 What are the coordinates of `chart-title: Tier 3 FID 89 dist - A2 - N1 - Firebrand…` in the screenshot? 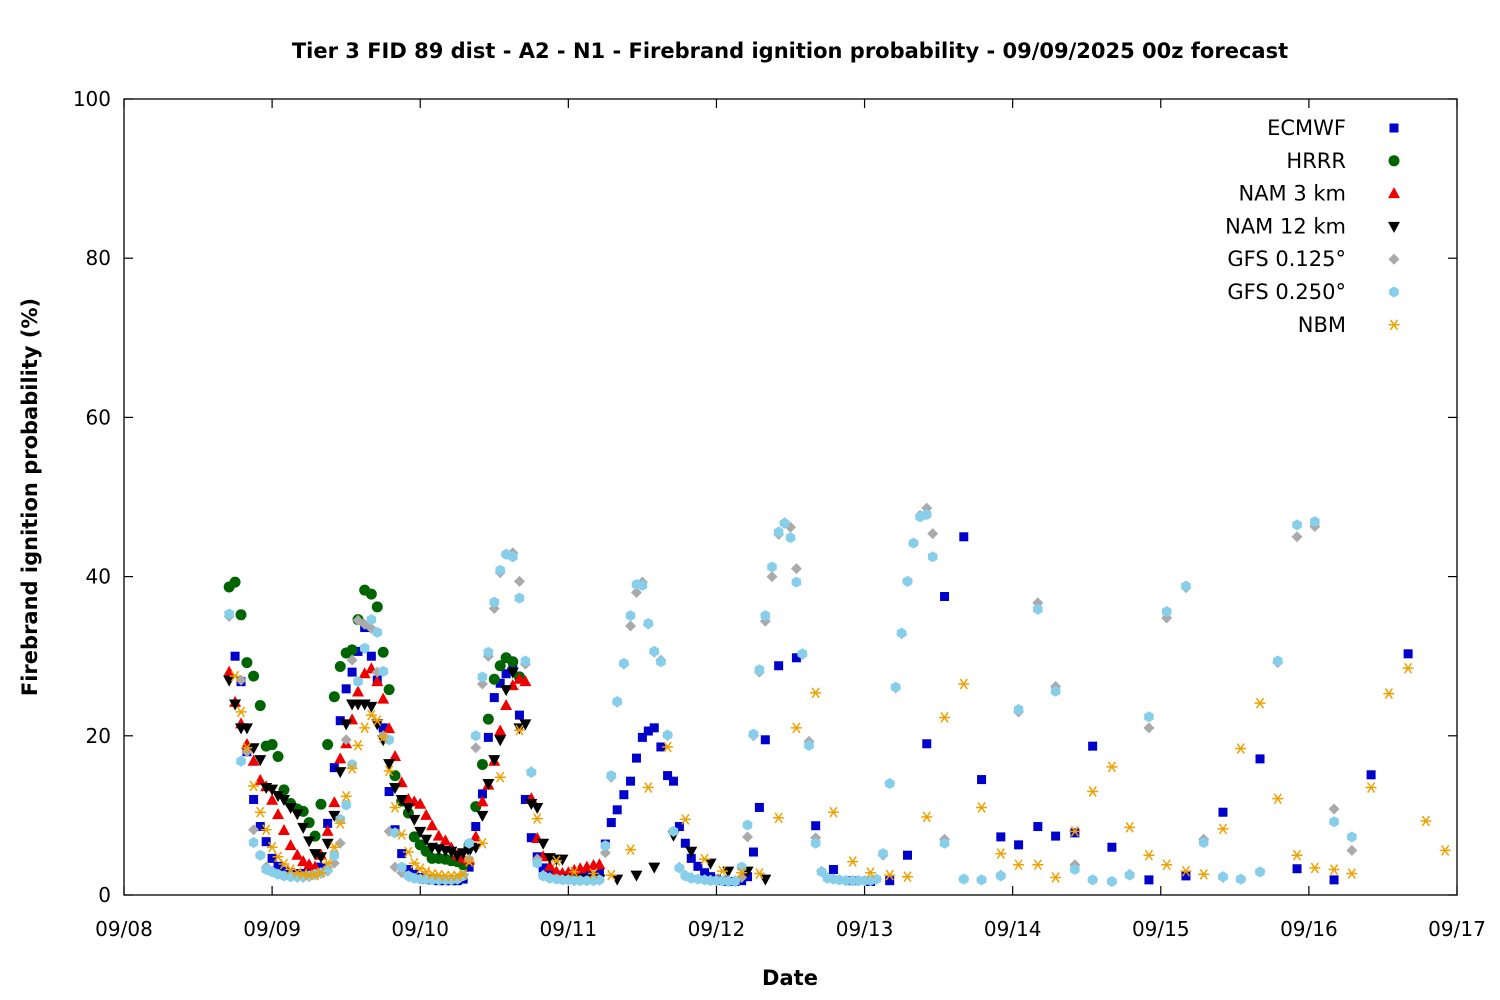 It's located at (790, 51).